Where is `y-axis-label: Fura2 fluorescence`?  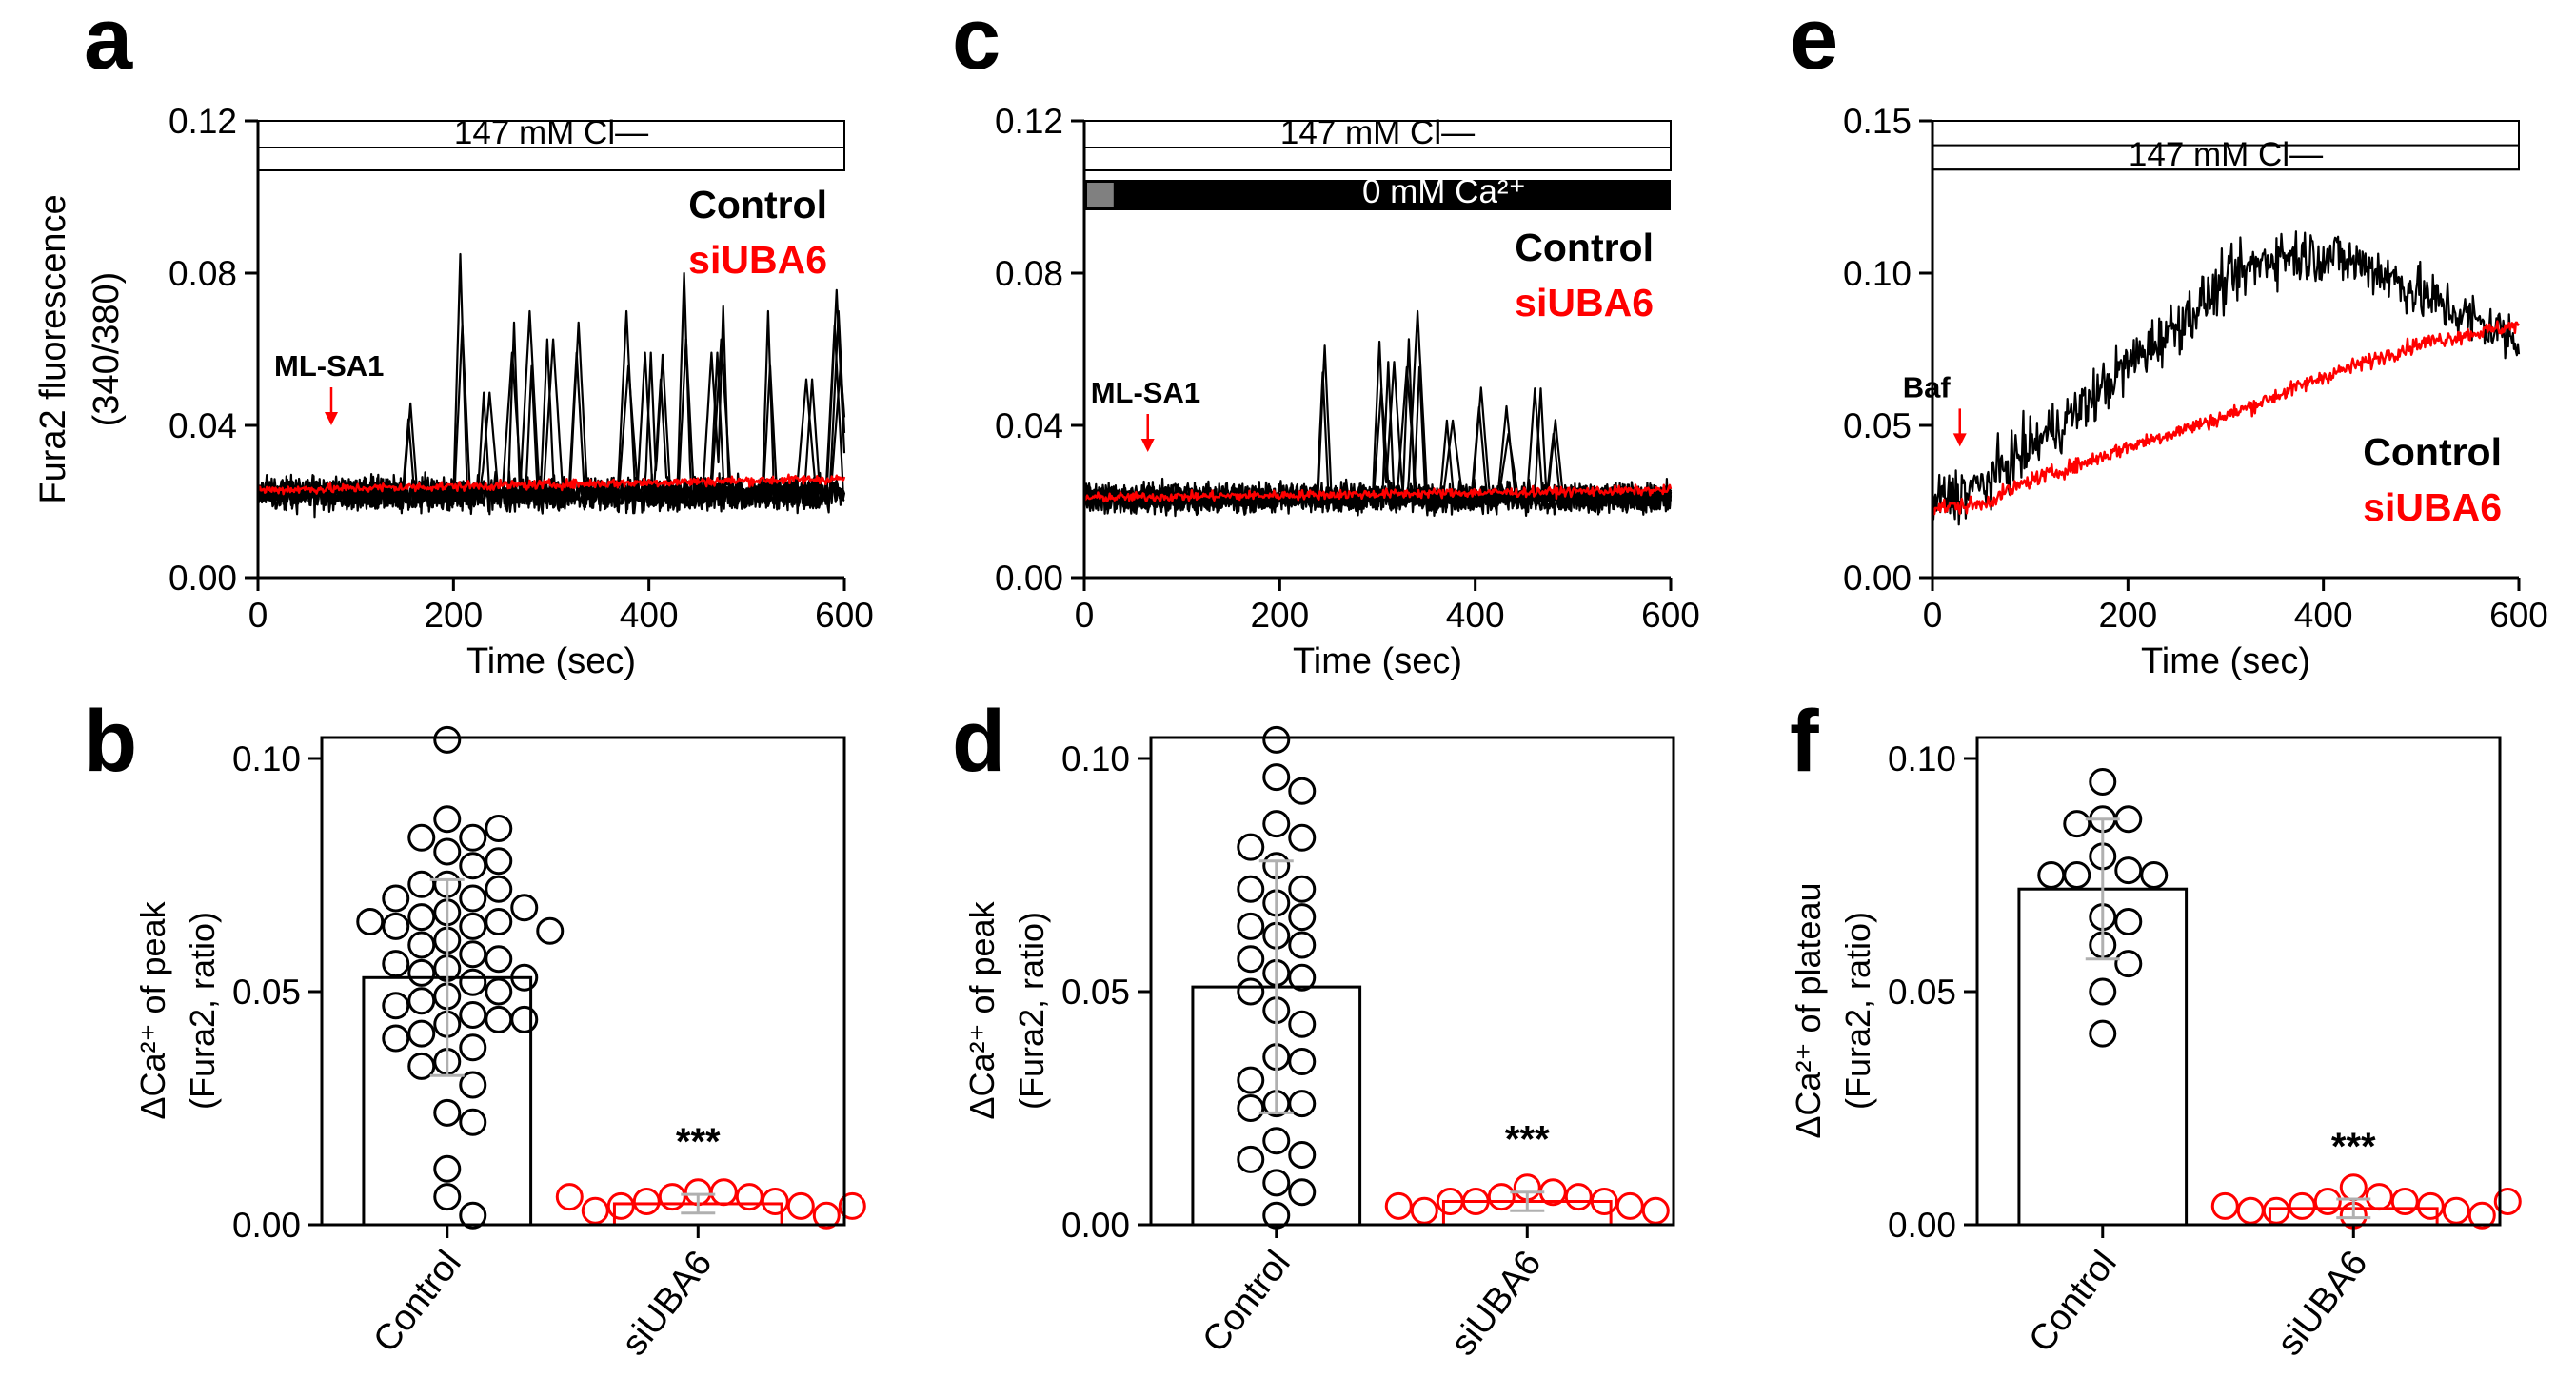 y-axis-label: Fura2 fluorescence is located at coordinates (53, 348).